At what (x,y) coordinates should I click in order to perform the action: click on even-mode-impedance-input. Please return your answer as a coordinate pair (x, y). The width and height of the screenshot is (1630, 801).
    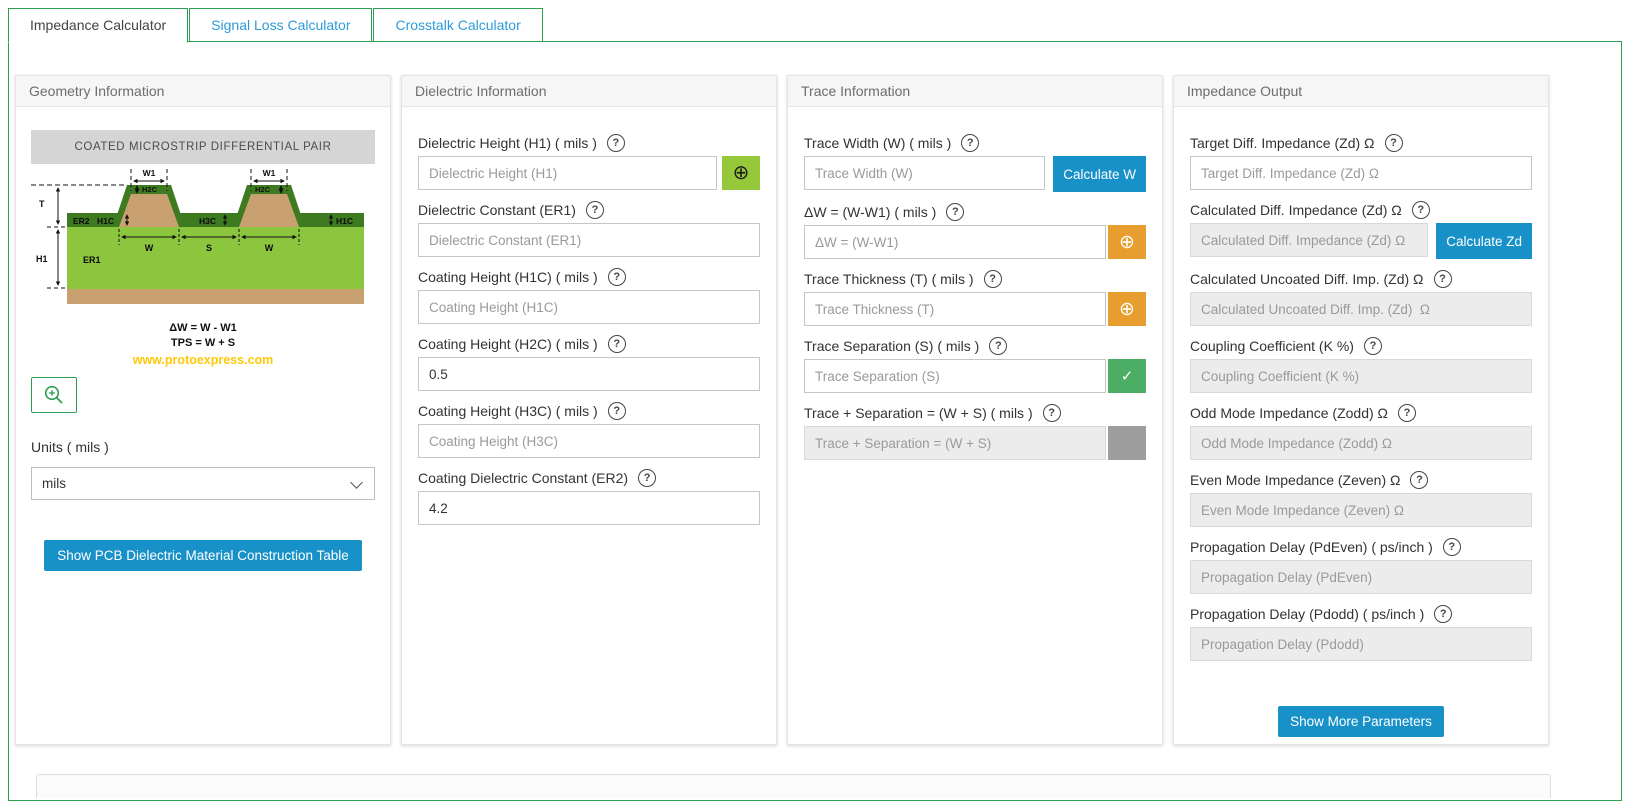
    Looking at the image, I should click on (1361, 510).